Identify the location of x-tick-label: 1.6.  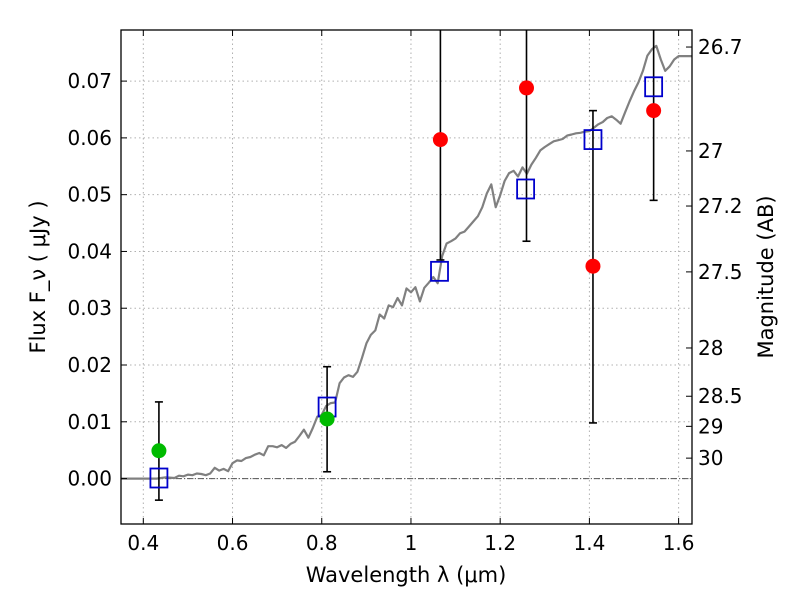
(679, 543).